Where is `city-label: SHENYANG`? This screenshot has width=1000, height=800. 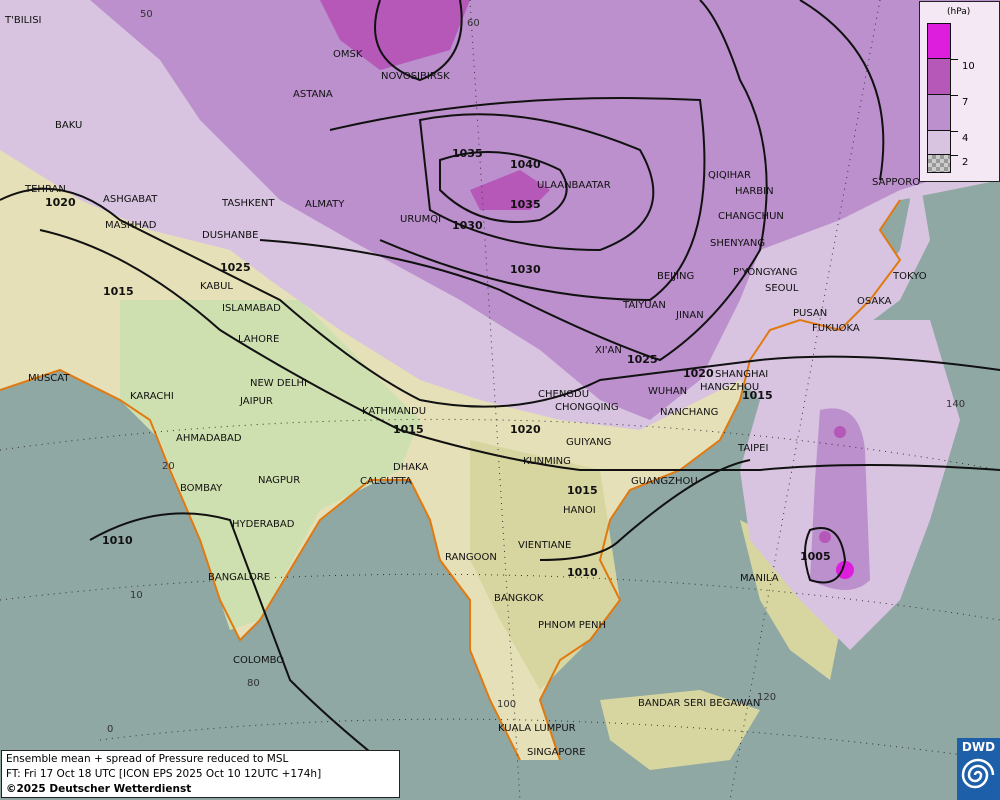
city-label: SHENYANG is located at coordinates (738, 243).